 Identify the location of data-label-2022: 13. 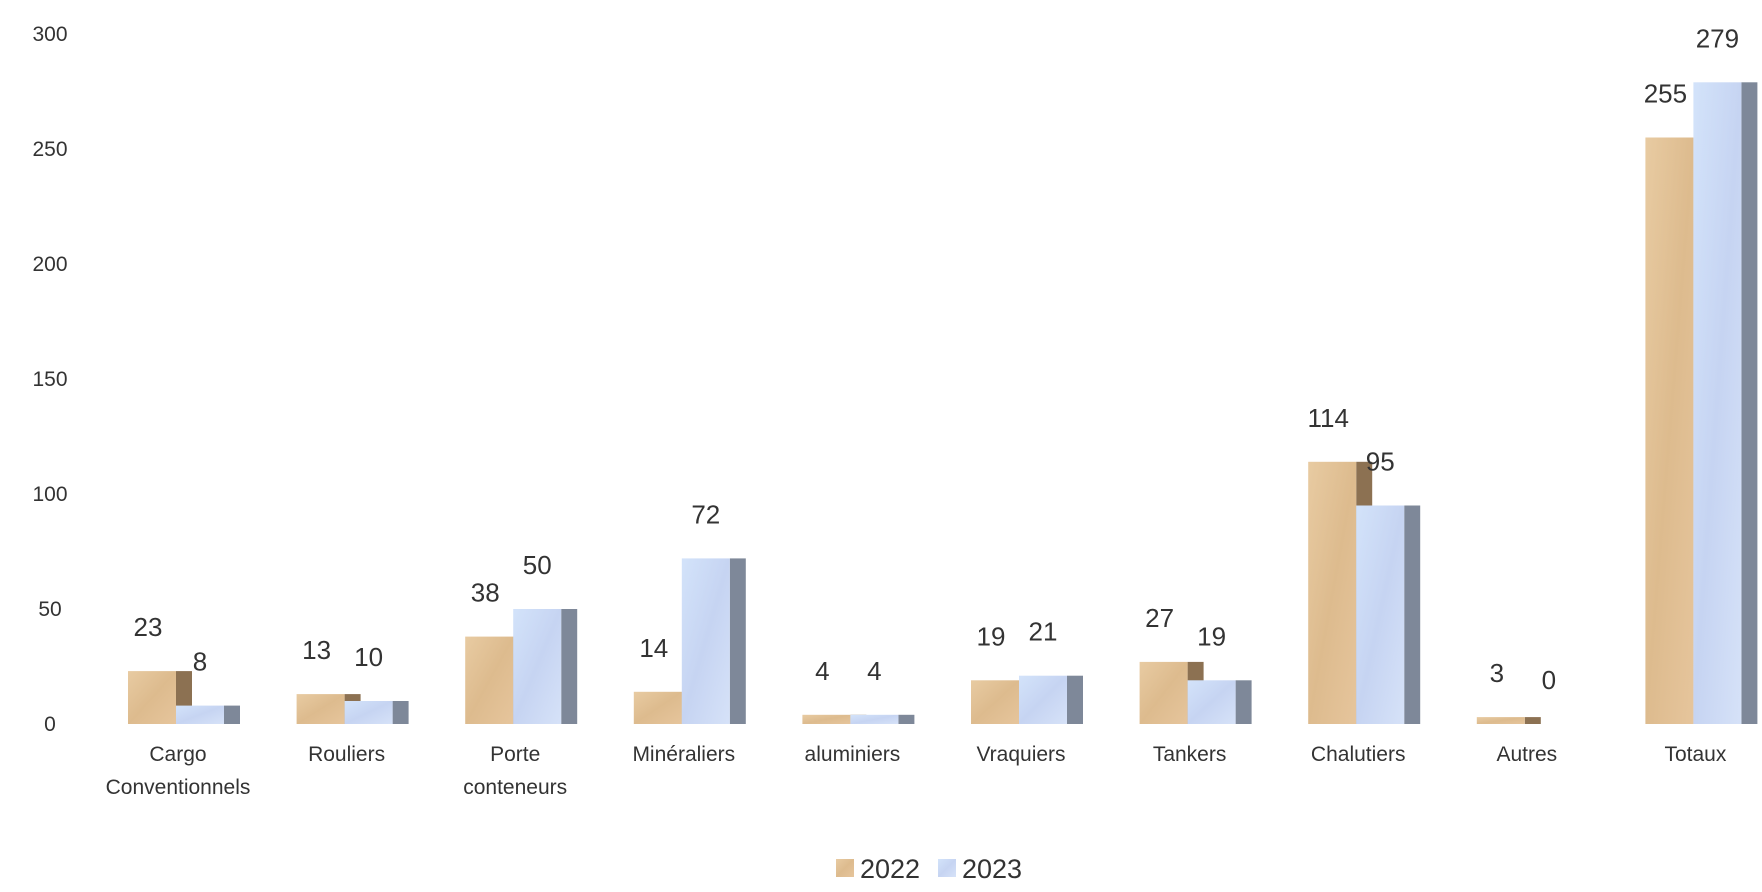
(316, 650).